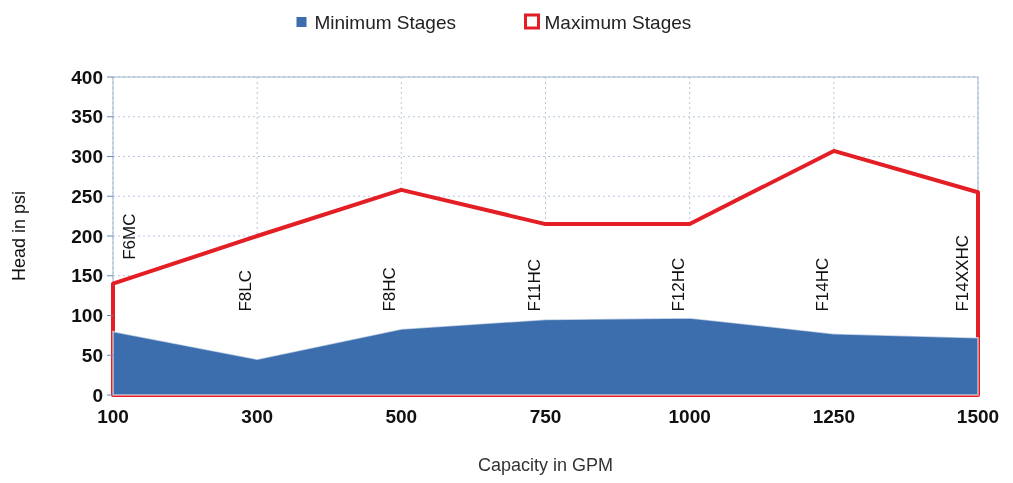  What do you see at coordinates (689, 416) in the screenshot?
I see `x-tick-label: 1000` at bounding box center [689, 416].